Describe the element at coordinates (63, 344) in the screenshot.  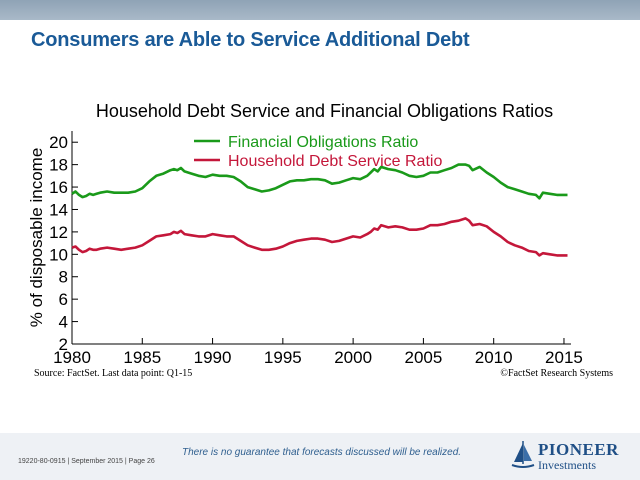
I see `y-tick-label: 2` at that location.